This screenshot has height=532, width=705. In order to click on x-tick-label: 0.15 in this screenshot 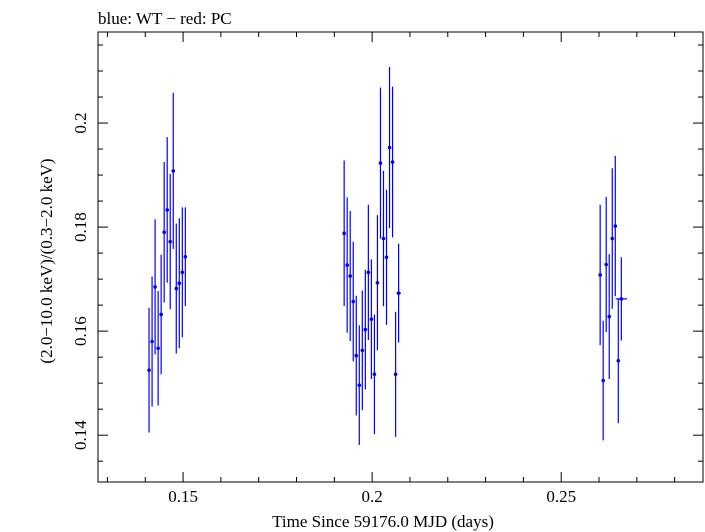, I will do `click(183, 496)`.